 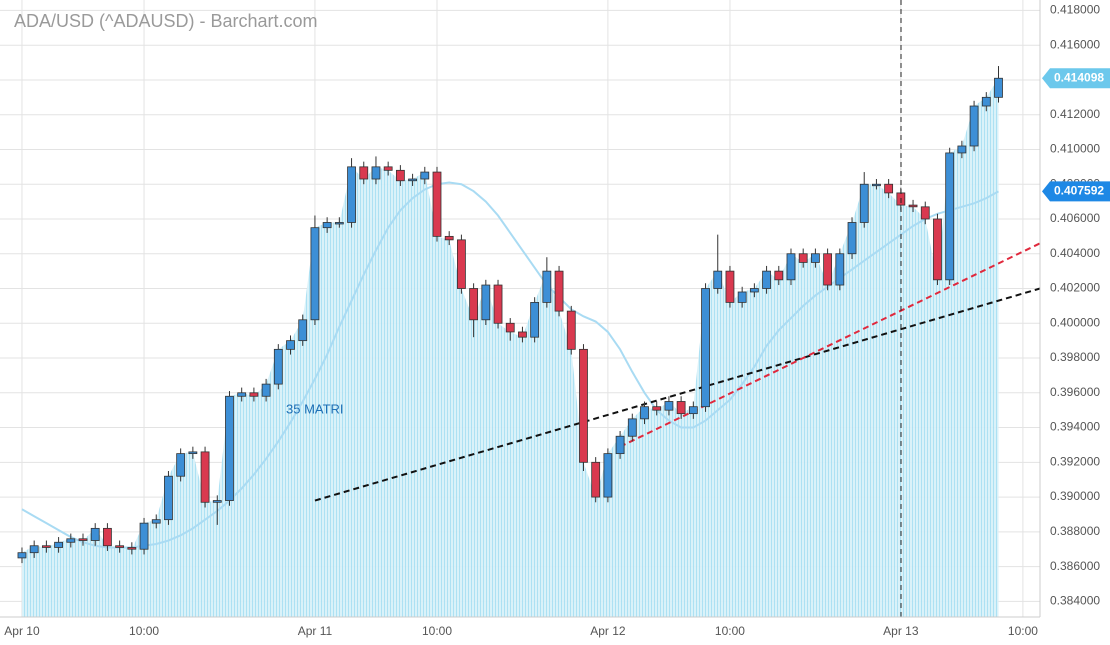 I want to click on y-tick-label: 0.402000, so click(x=1075, y=288).